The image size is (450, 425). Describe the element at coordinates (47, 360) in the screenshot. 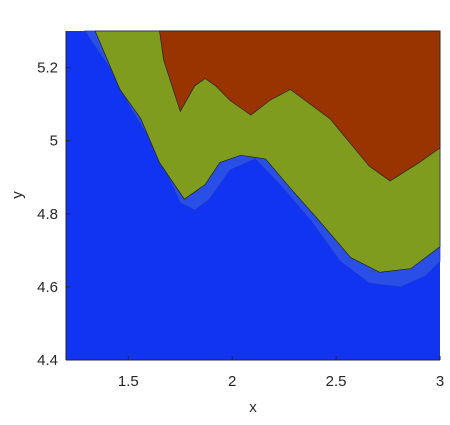

I see `y-tick-label: 4.4` at that location.